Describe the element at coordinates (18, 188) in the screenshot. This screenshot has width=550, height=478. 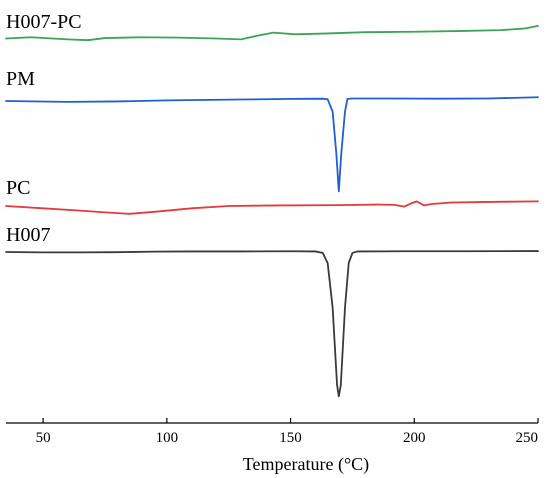
I see `series-label-pc: PC` at that location.